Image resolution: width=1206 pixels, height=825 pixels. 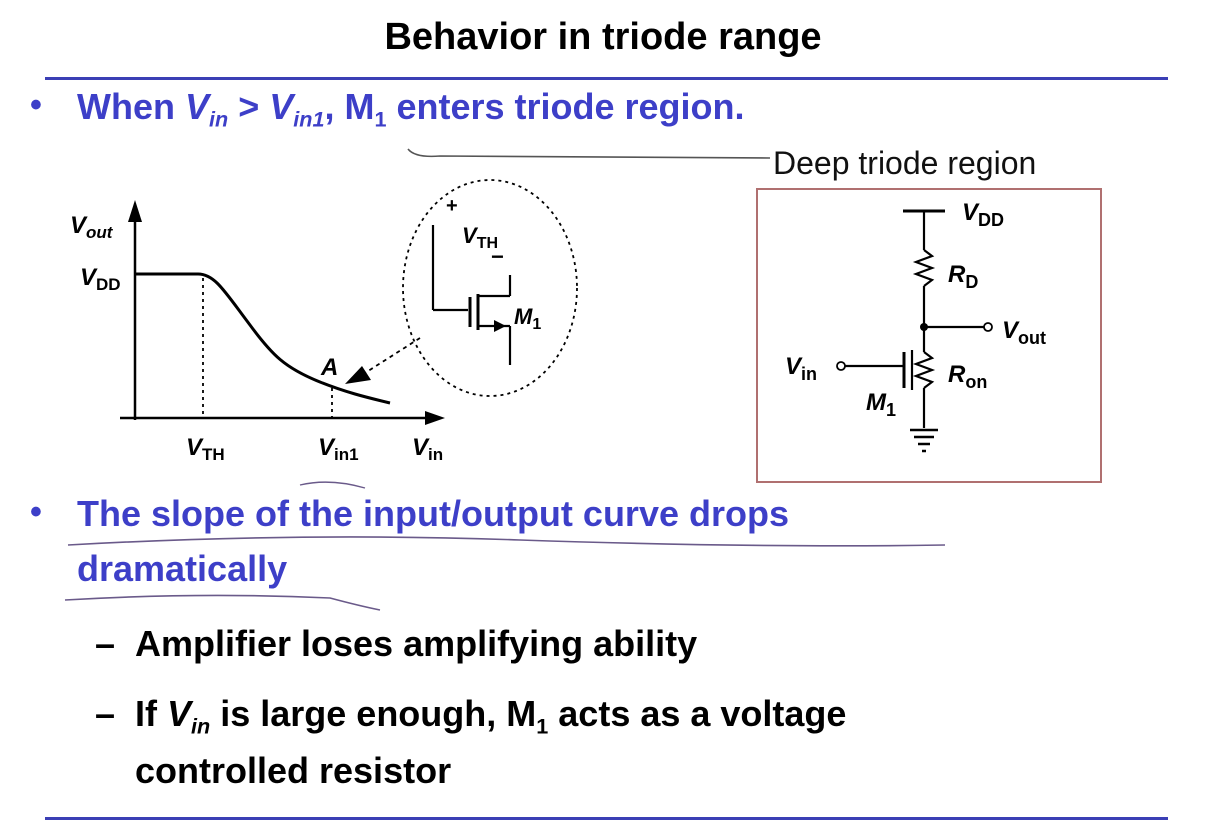 I want to click on resistor-rd, so click(x=924, y=268).